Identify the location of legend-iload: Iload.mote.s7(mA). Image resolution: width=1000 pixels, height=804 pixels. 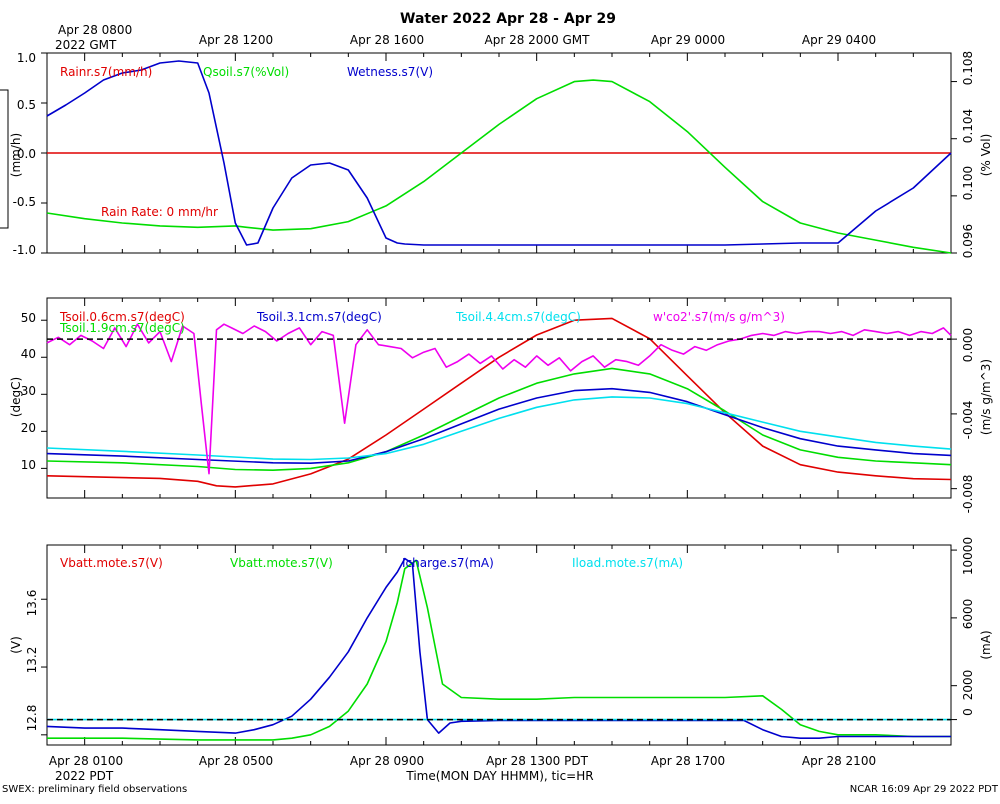
(627, 563).